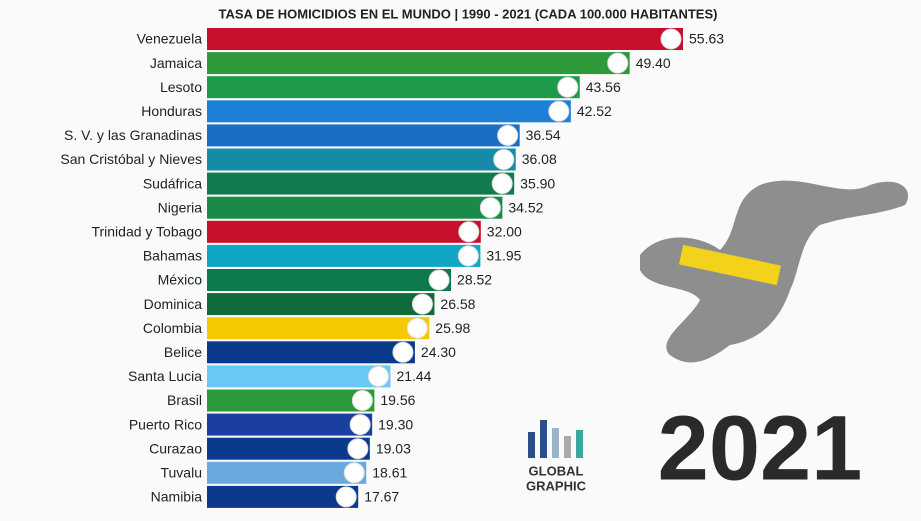 This screenshot has height=521, width=921. Describe the element at coordinates (556, 485) in the screenshot. I see `logo-text: GRAPHIC` at that location.